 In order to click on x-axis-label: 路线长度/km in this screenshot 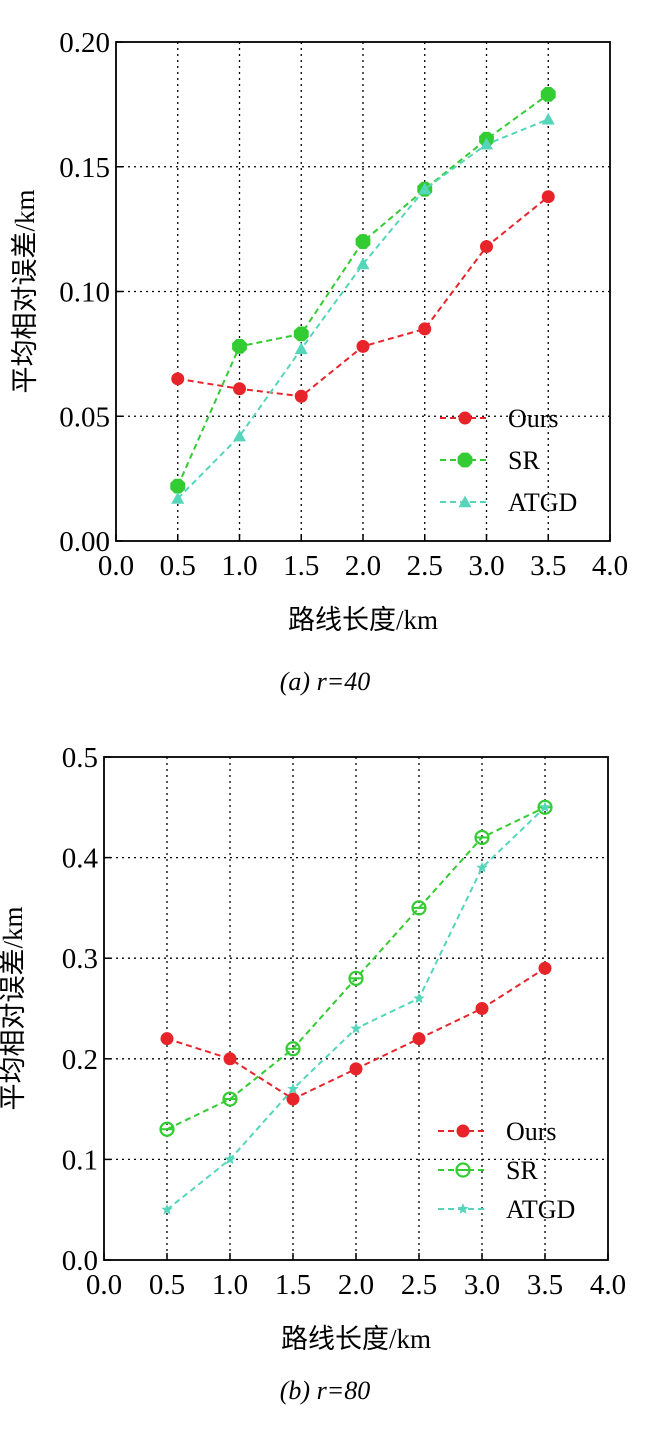, I will do `click(356, 1339)`.